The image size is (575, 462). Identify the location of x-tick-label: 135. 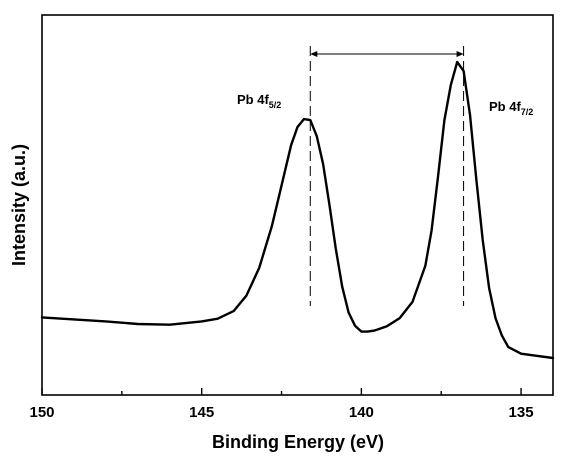
(521, 412).